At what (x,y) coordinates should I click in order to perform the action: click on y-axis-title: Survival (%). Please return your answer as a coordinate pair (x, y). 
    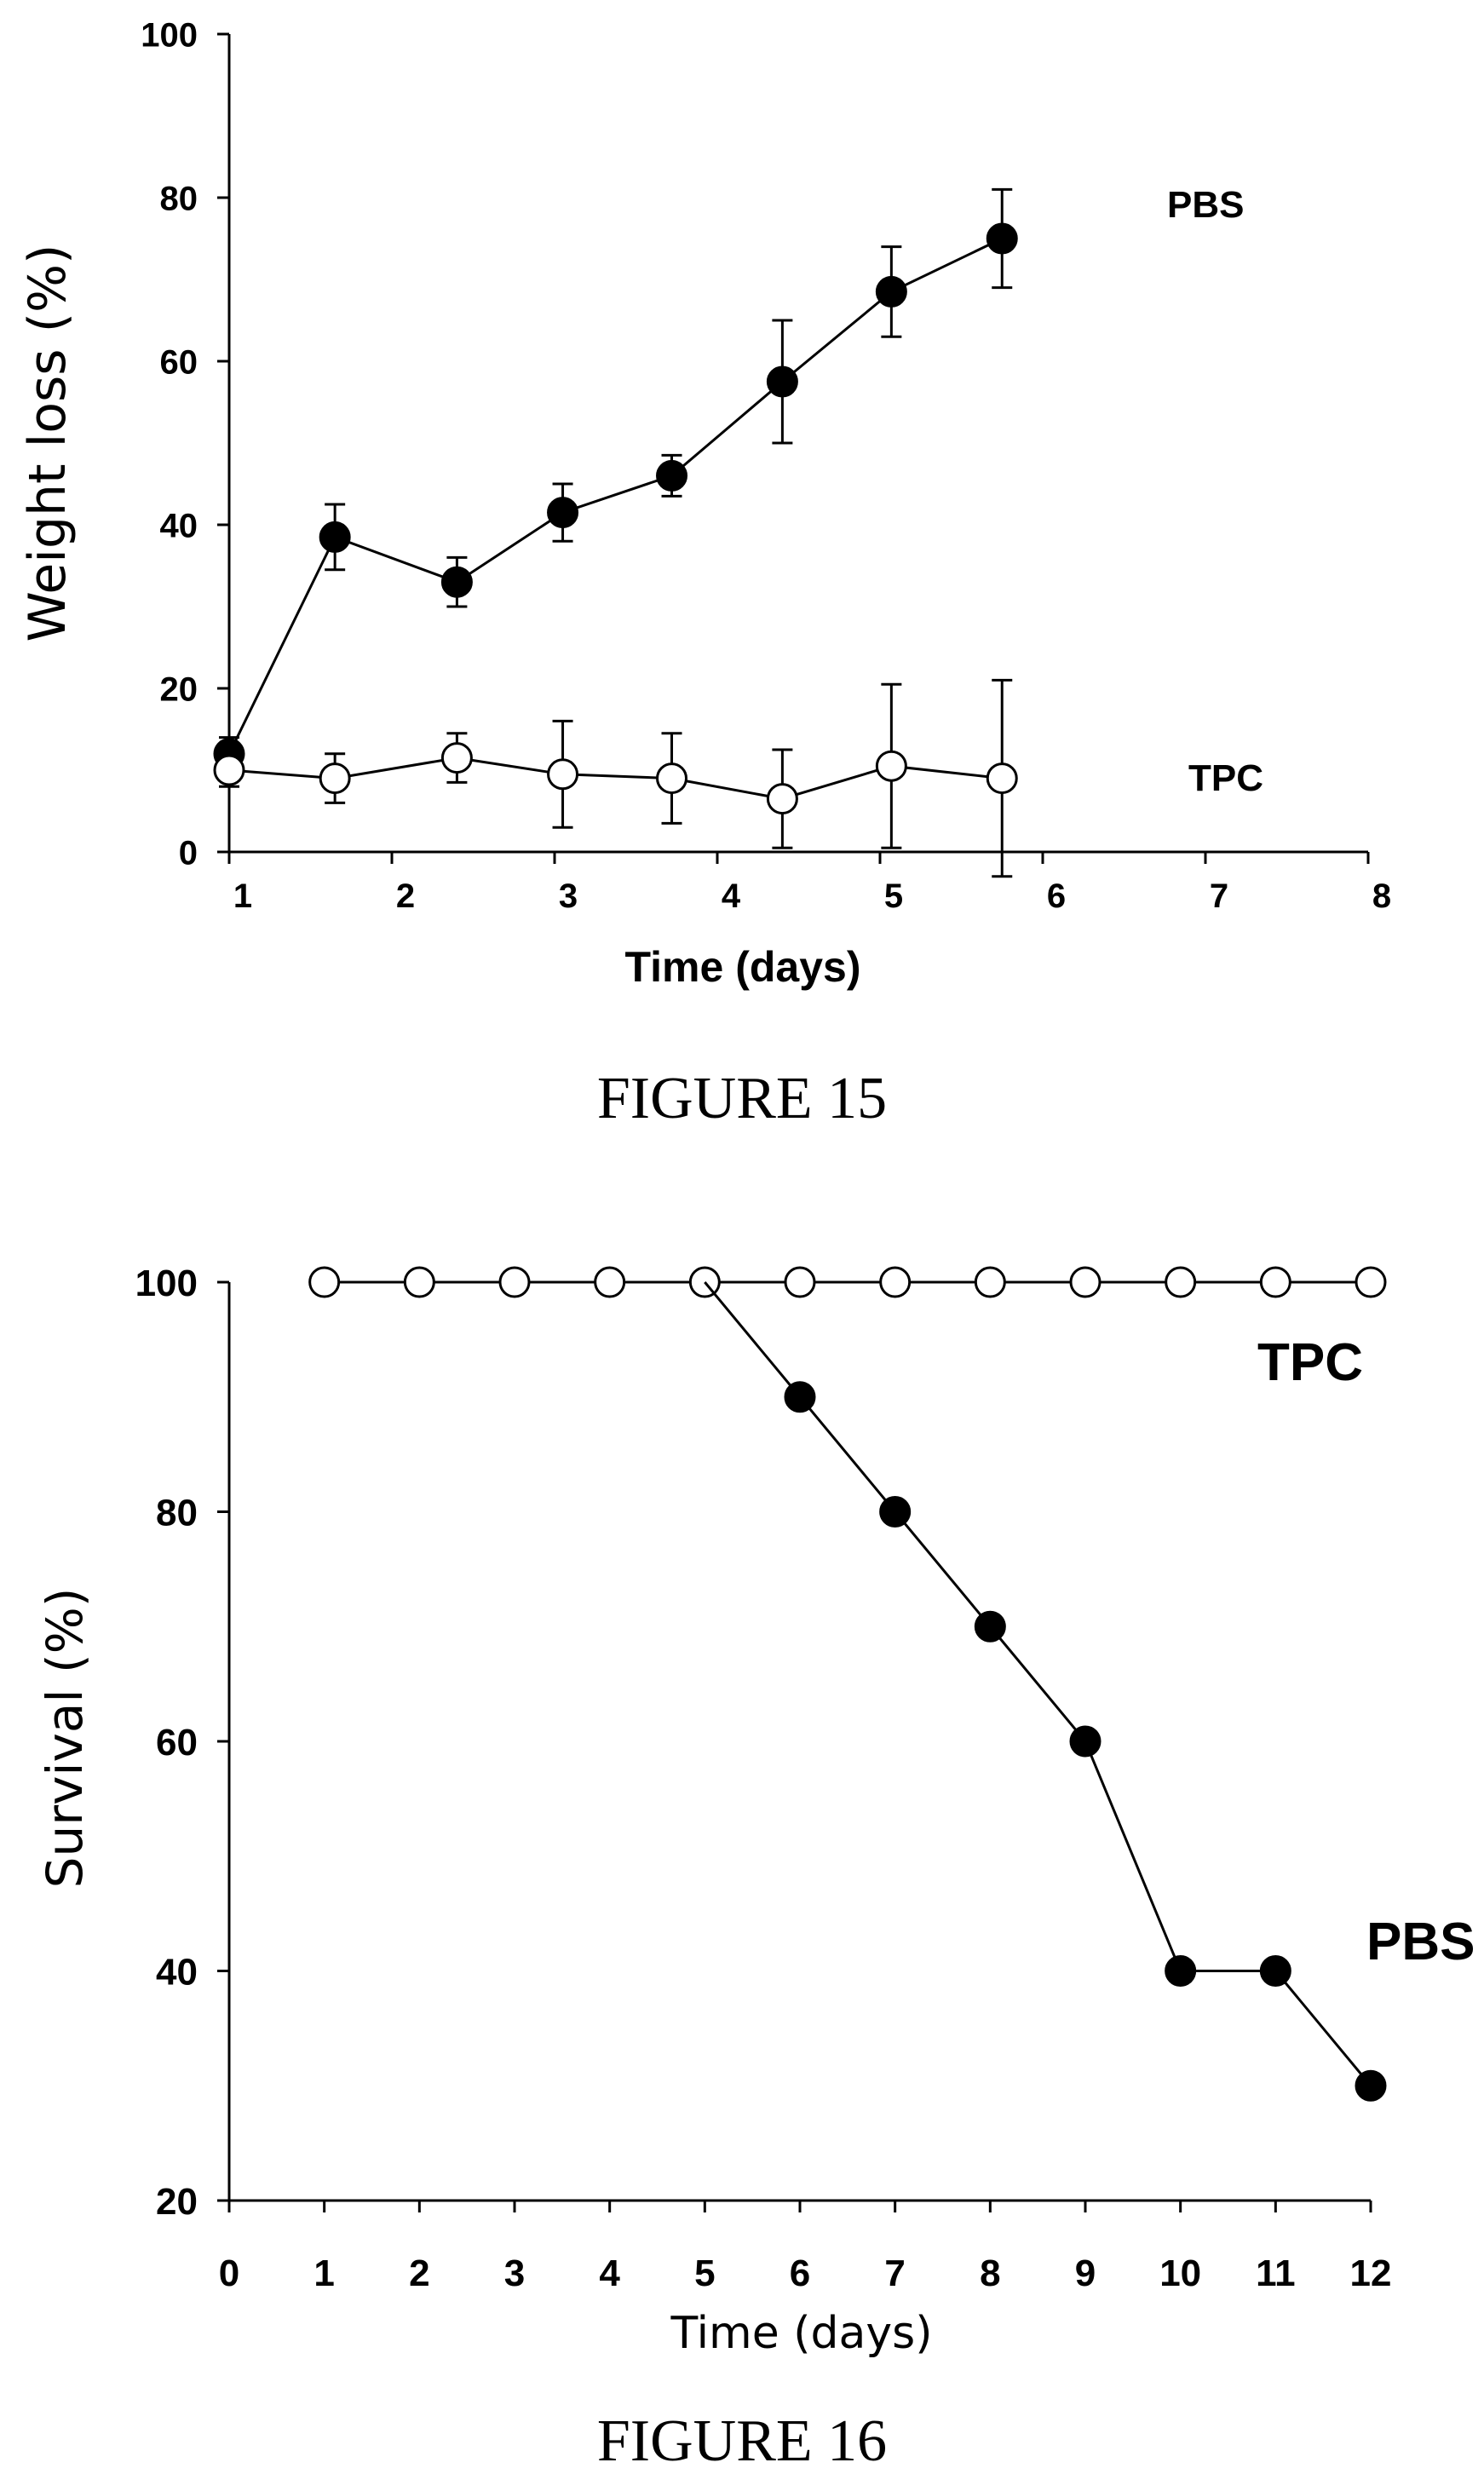
    Looking at the image, I should click on (65, 1738).